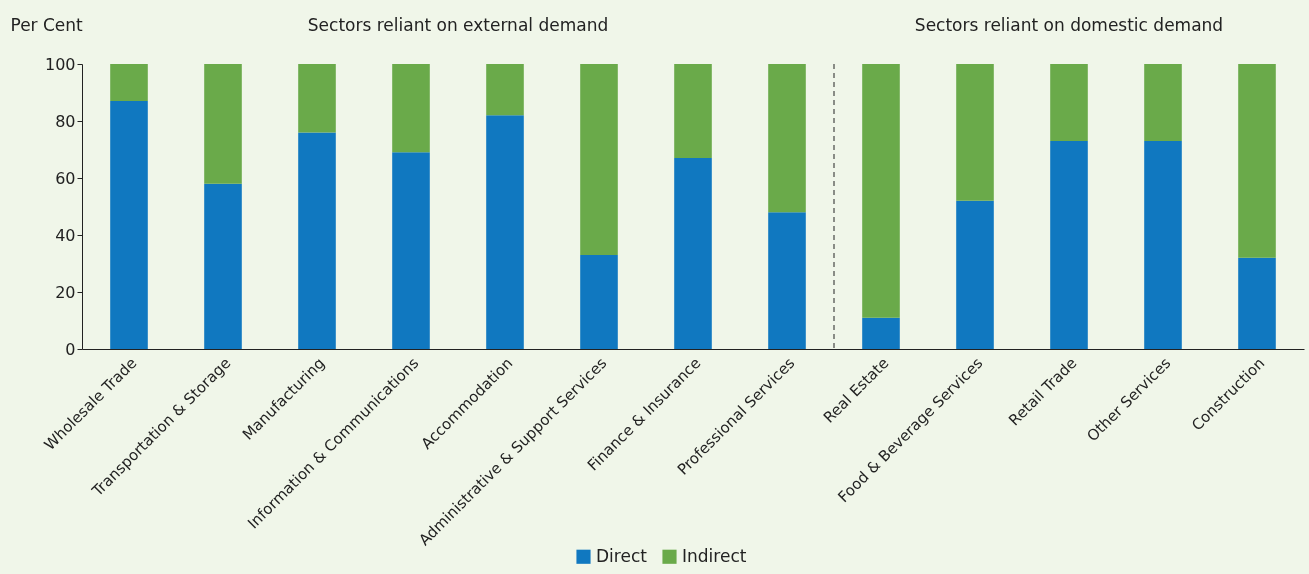 The image size is (1309, 574). Describe the element at coordinates (622, 555) in the screenshot. I see `legend-label: Direct` at that location.